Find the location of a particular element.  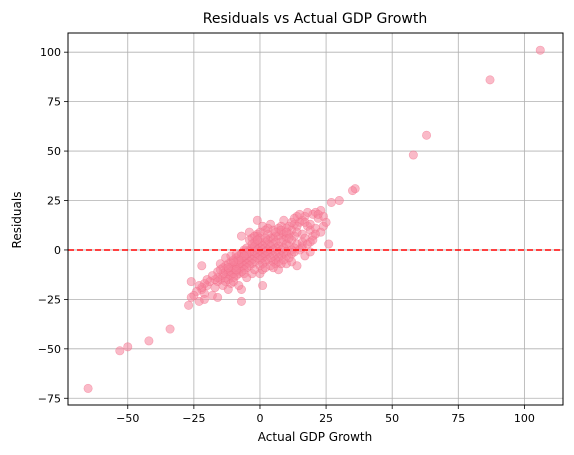

y-axis-ticks: −75 −50 −25 0 25 50 75 100 is located at coordinates (53, 225).